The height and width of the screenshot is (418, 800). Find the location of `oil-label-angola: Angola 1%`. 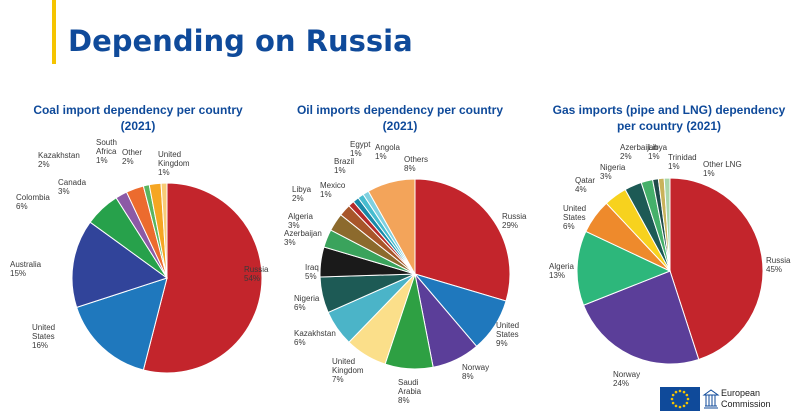

oil-label-angola: Angola 1% is located at coordinates (387, 152).